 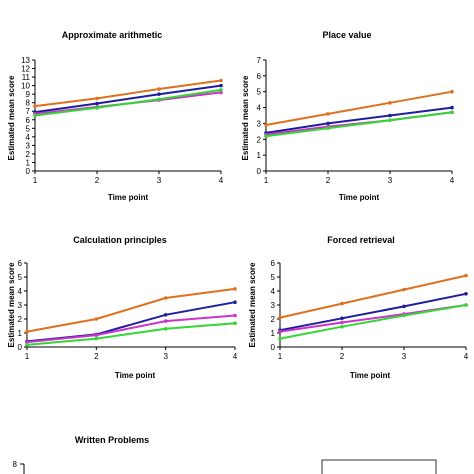 I want to click on series-line-blue, so click(x=359, y=120).